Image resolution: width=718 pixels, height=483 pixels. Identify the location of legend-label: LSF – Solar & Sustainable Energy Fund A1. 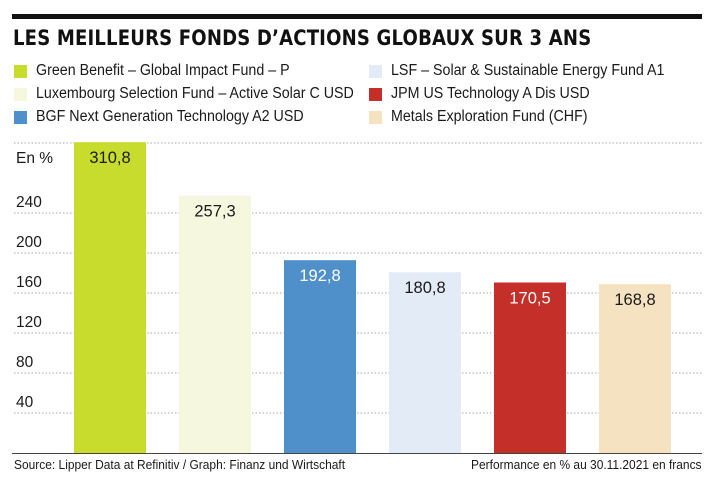
(528, 70).